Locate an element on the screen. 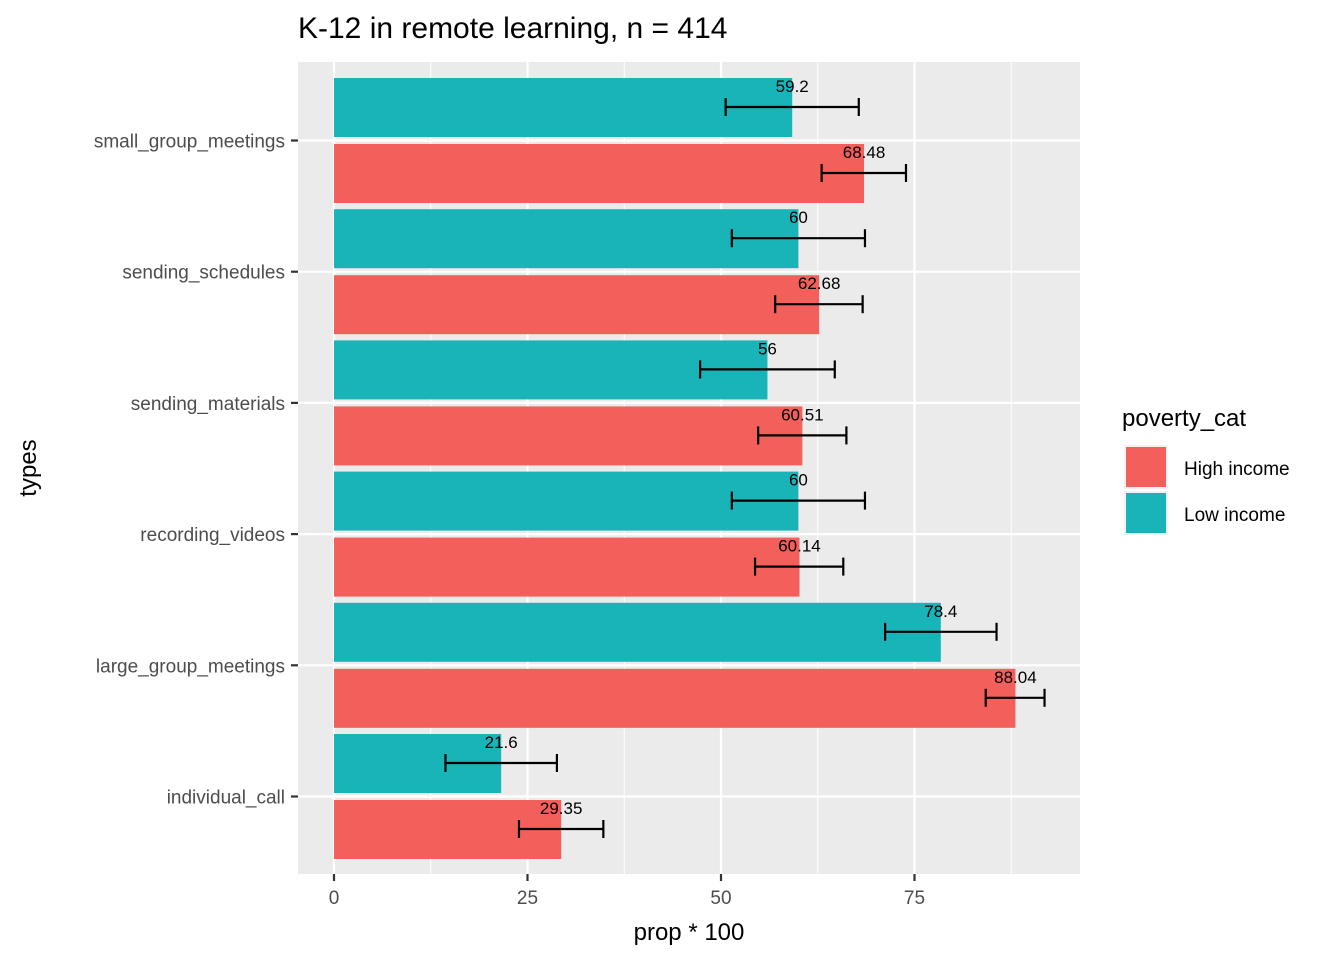 This screenshot has height=960, width=1344. x-tick-label: 25 is located at coordinates (527, 898).